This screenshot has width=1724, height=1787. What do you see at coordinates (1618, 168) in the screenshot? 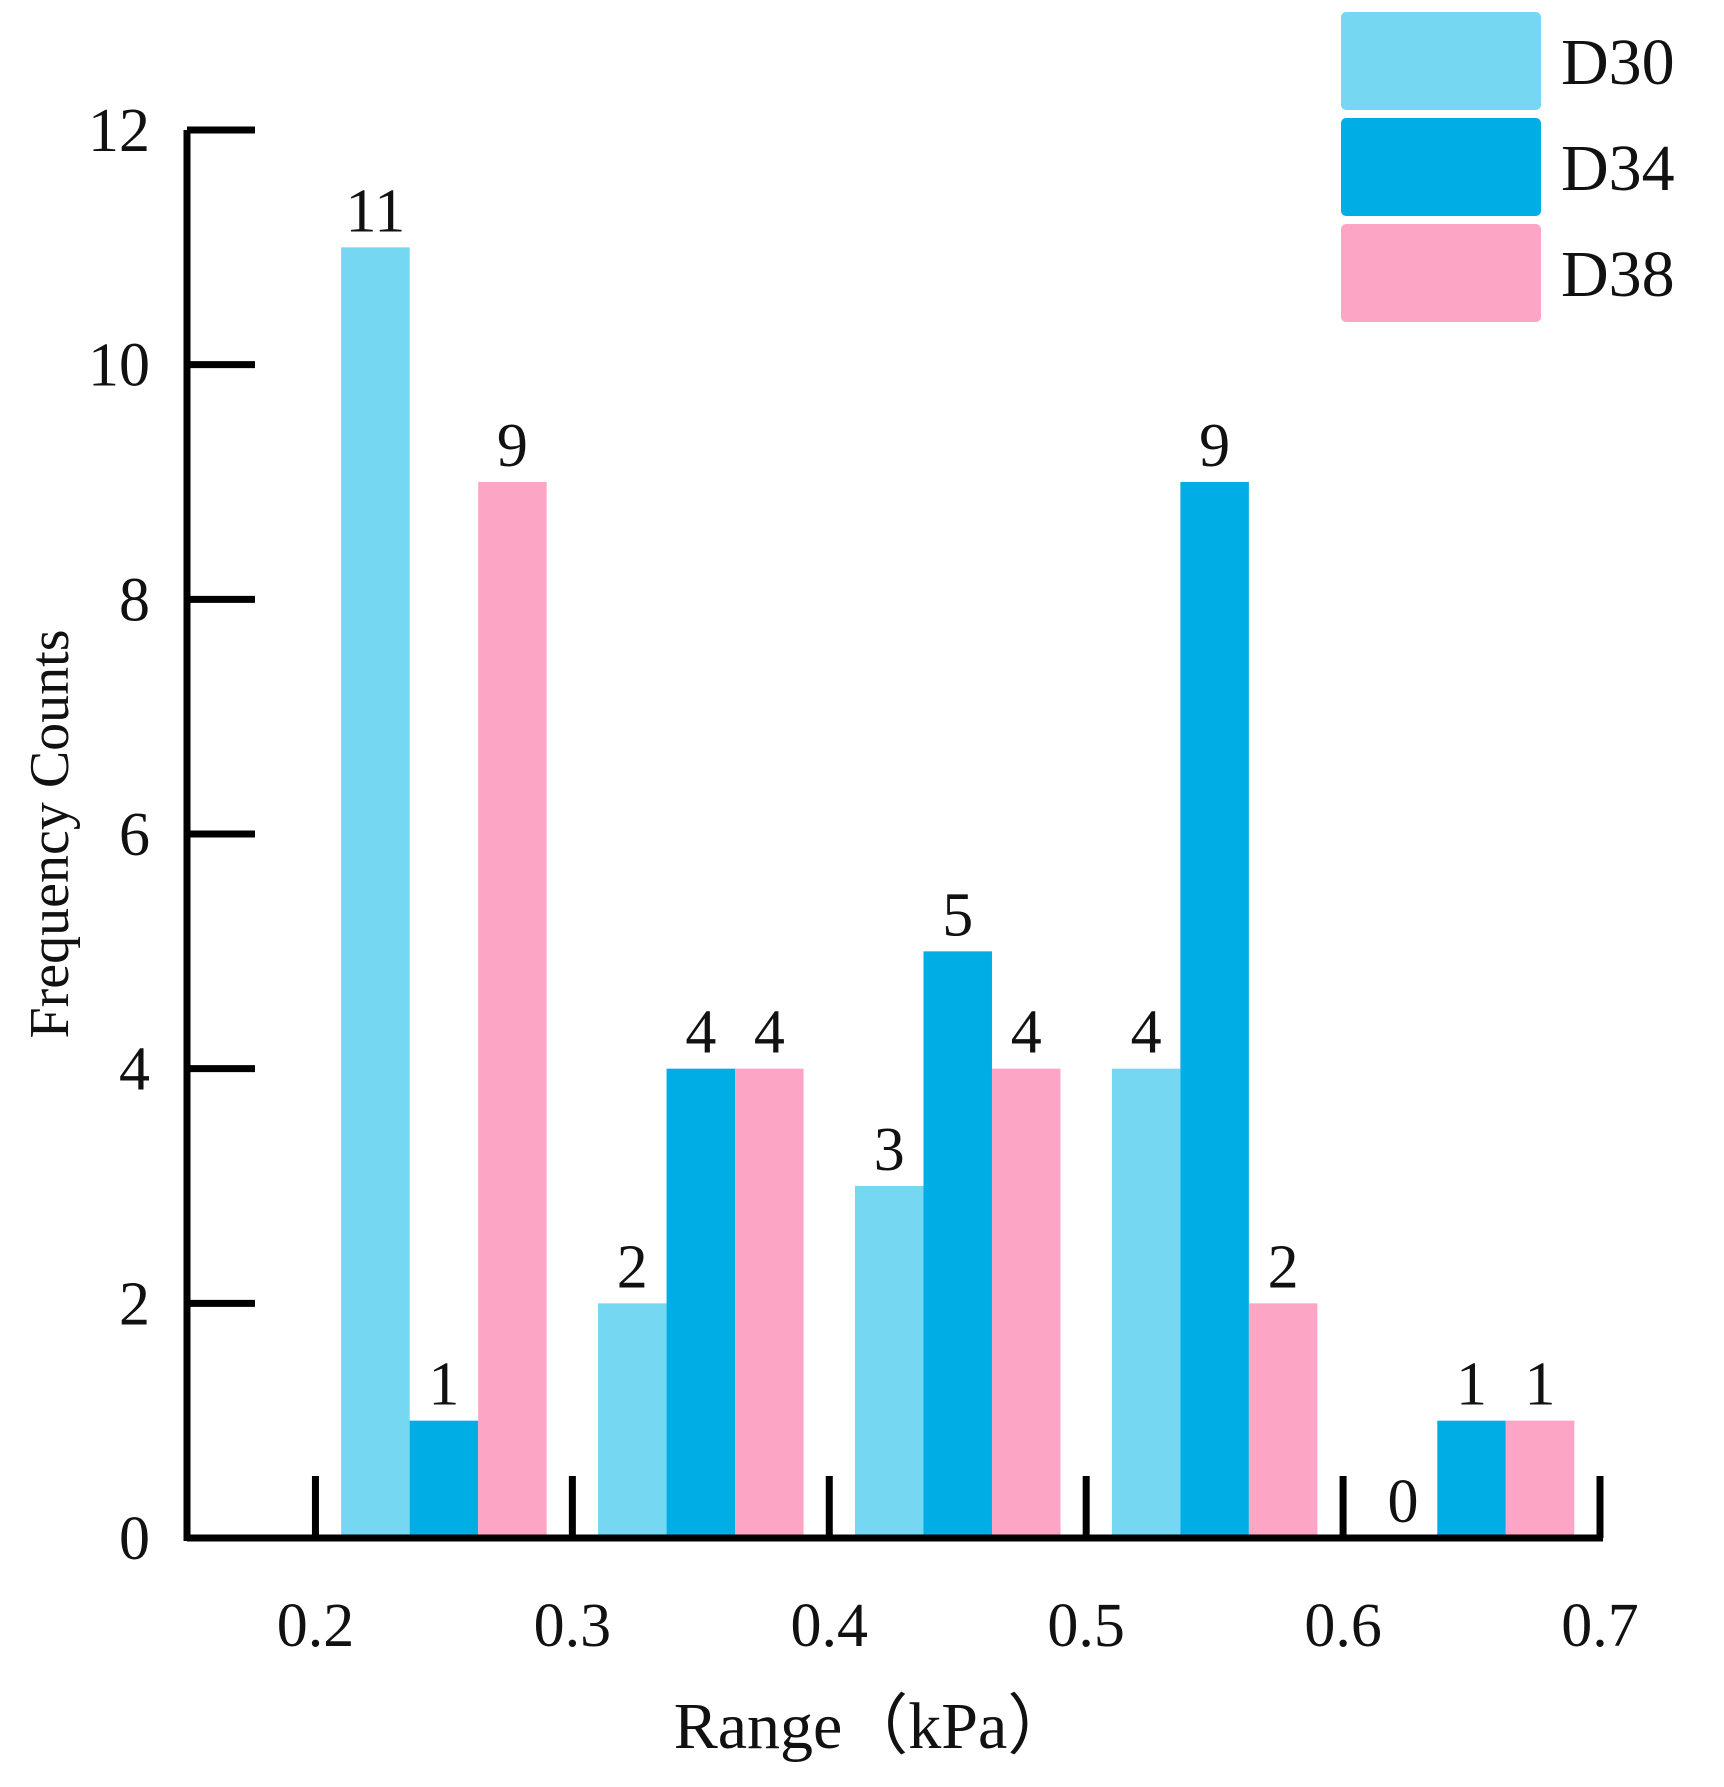
I see `legend-label-d34: D34` at bounding box center [1618, 168].